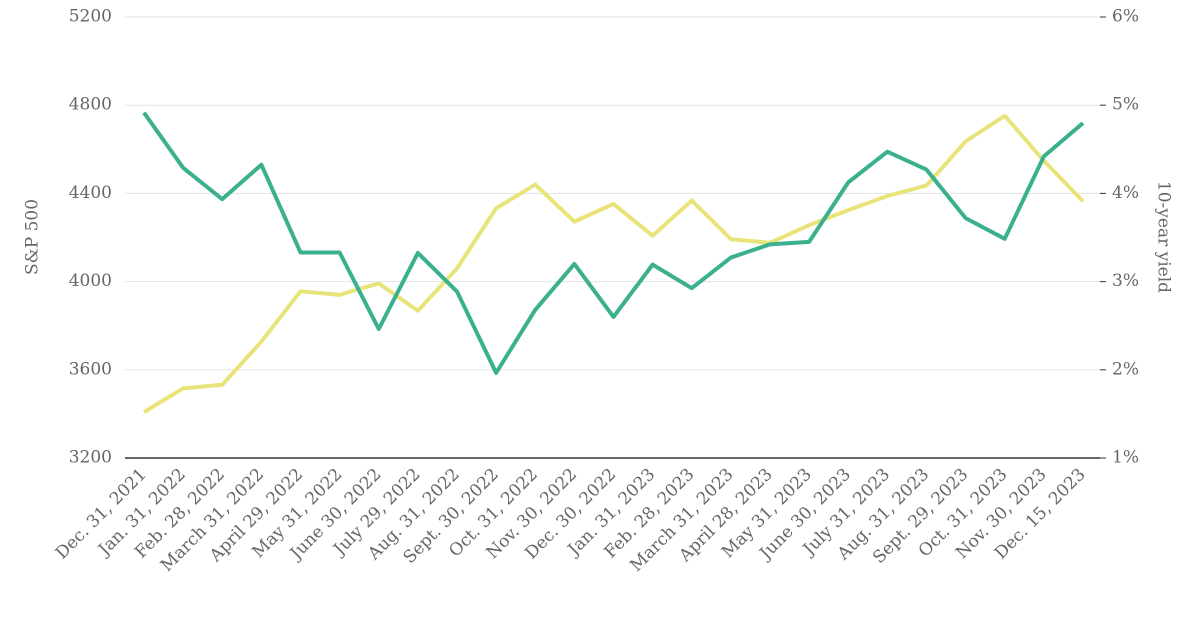 This screenshot has width=1200, height=630. What do you see at coordinates (1125, 369) in the screenshot?
I see `y2-tick-label: 2%` at bounding box center [1125, 369].